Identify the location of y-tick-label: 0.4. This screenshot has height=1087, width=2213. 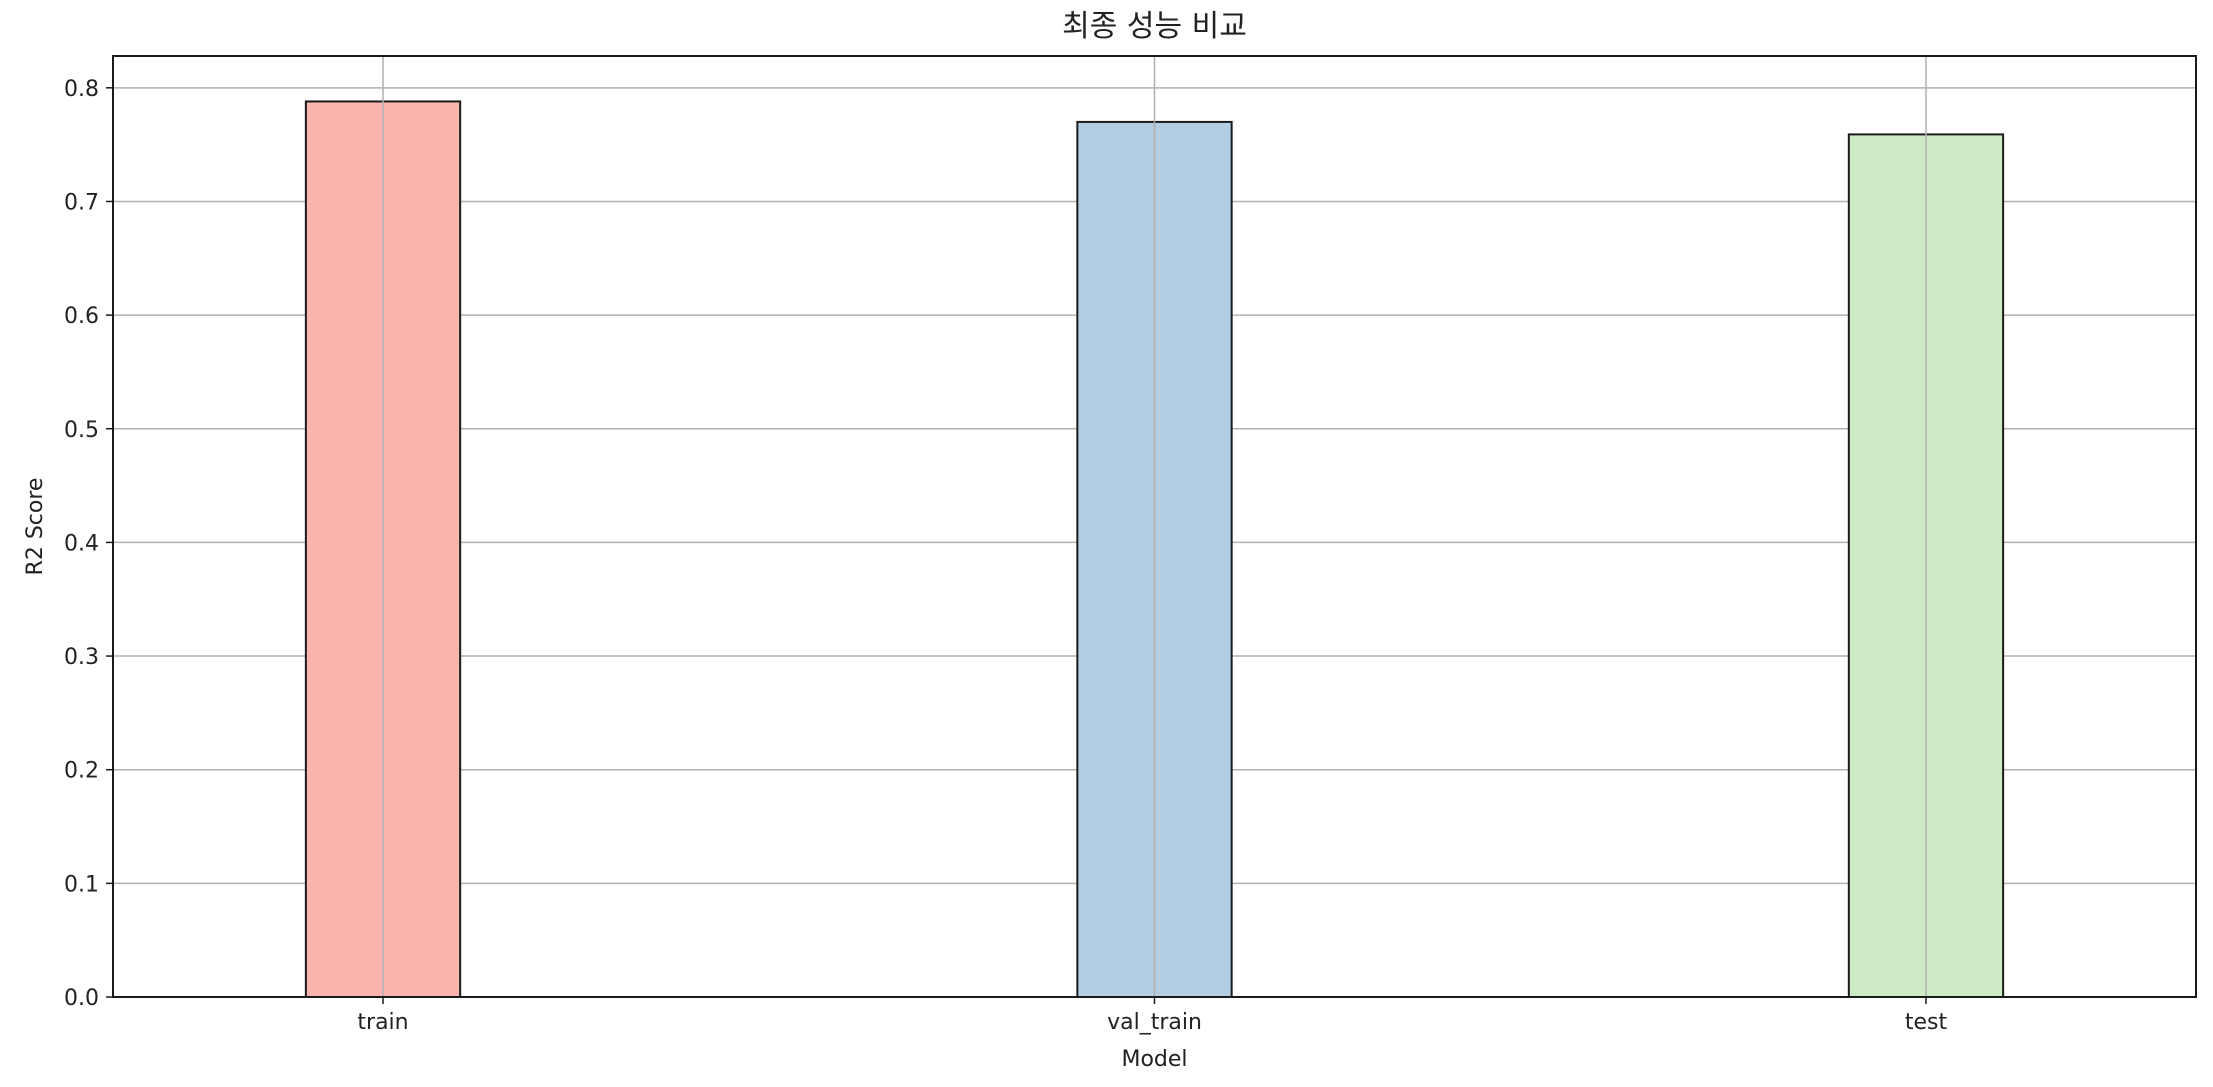
(81, 543).